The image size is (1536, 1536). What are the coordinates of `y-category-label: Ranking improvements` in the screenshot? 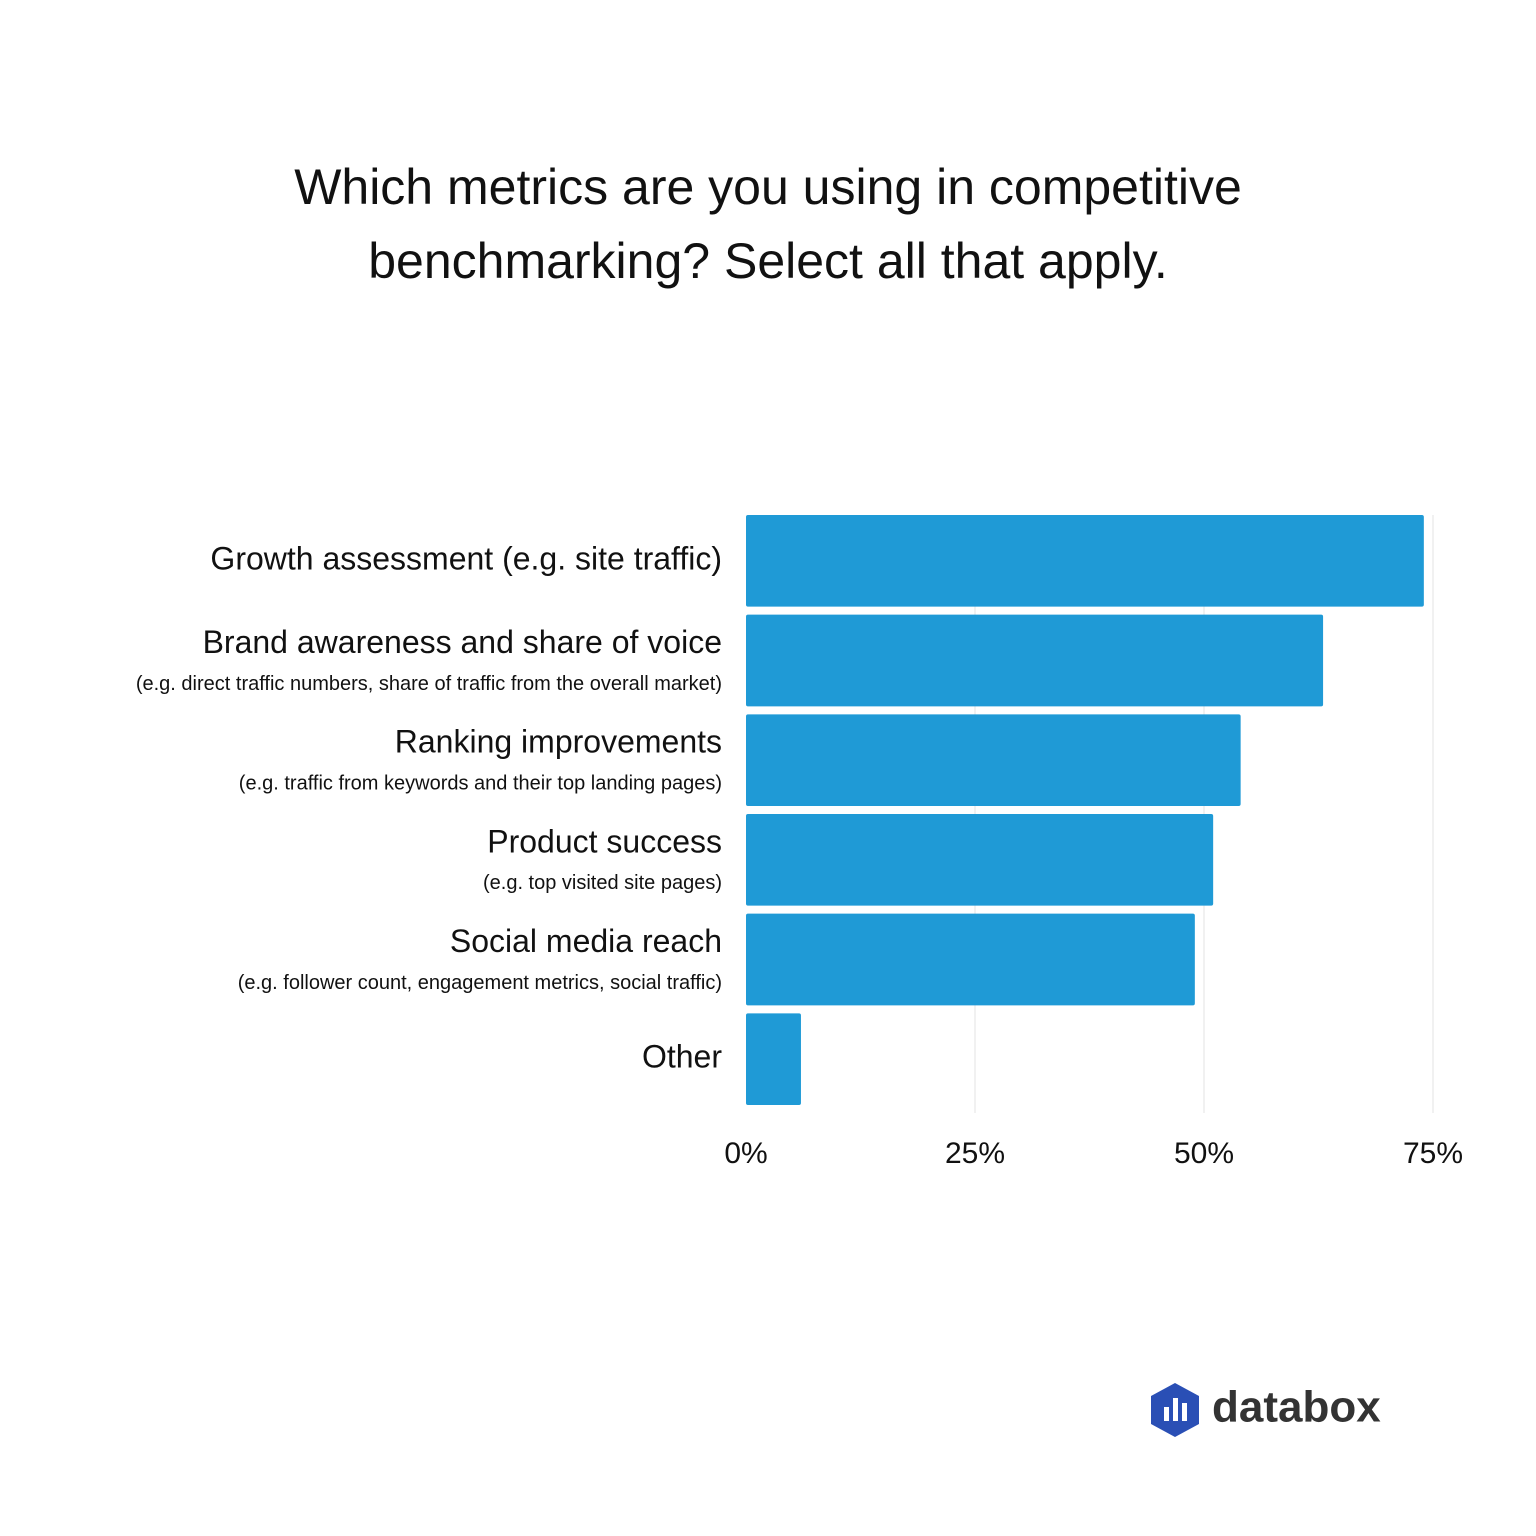 It's located at (558, 742).